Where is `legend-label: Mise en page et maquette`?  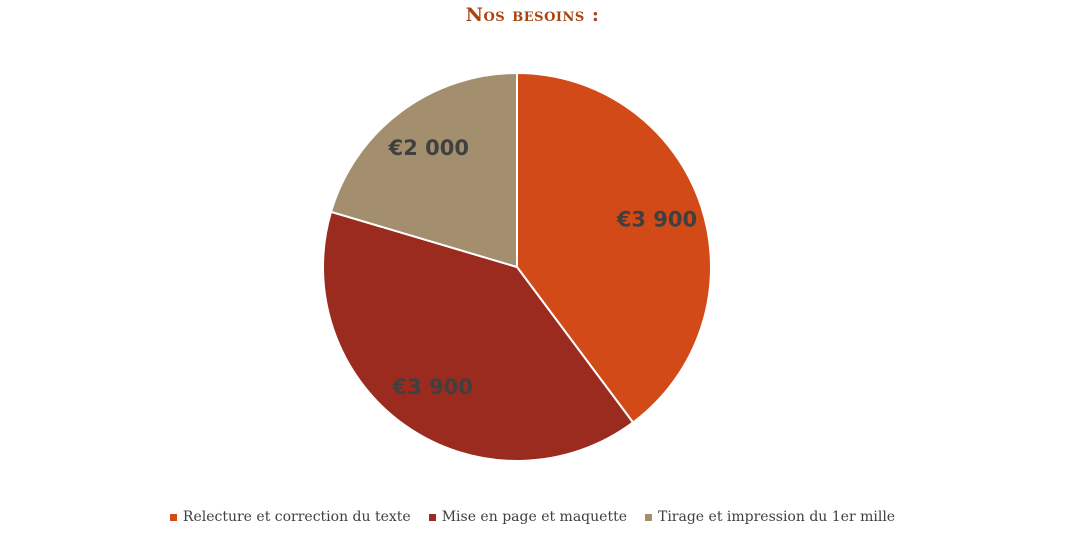 legend-label: Mise en page et maquette is located at coordinates (534, 517).